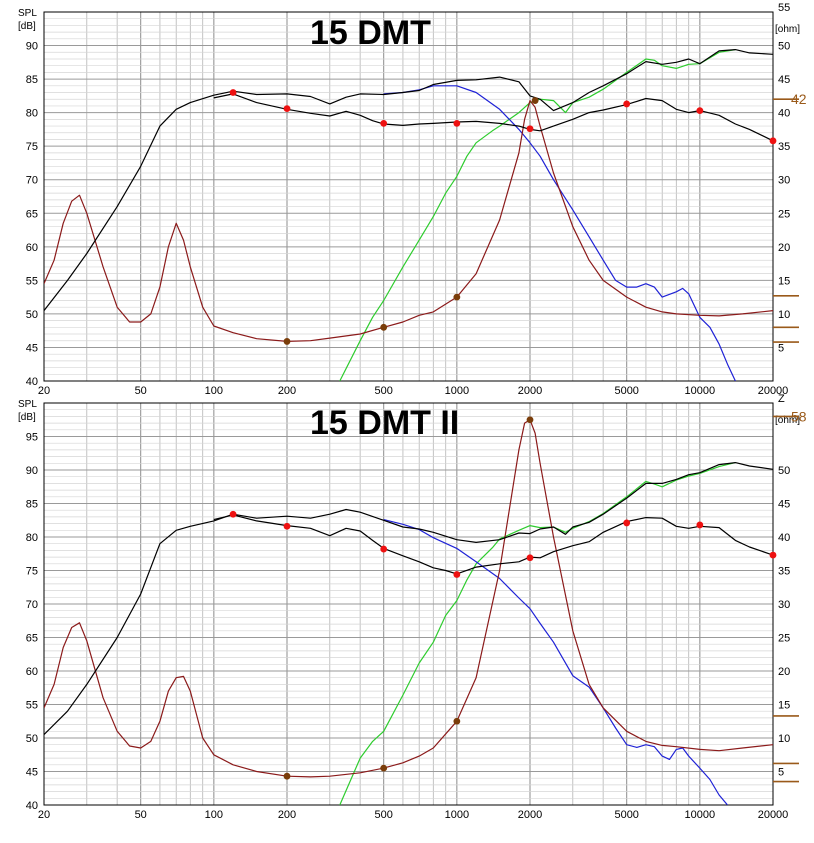 The image size is (814, 843). I want to click on y-tick-label-right: 50, so click(784, 47).